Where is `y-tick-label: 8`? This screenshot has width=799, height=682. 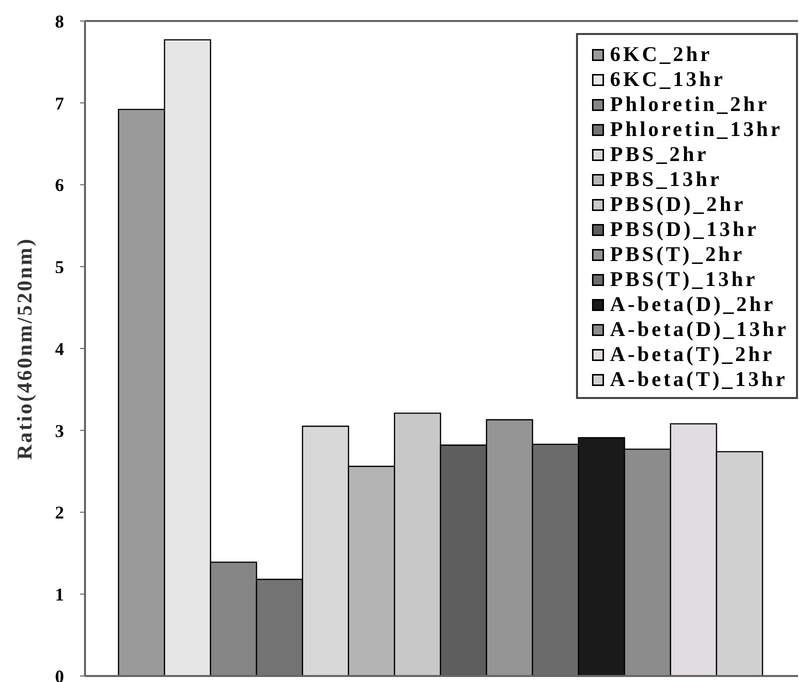 y-tick-label: 8 is located at coordinates (59, 21).